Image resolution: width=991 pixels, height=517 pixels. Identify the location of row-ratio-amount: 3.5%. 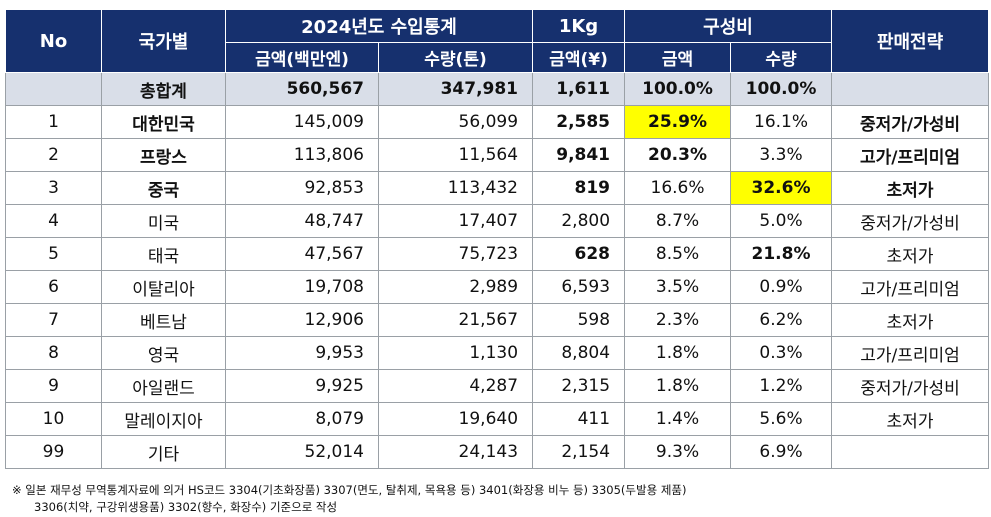
(678, 287).